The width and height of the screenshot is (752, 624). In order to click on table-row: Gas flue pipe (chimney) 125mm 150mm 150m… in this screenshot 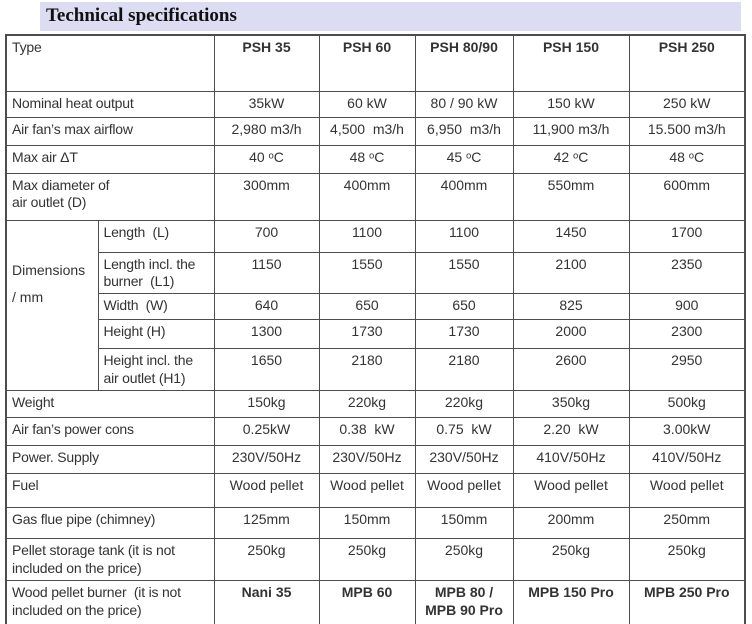, I will do `click(375, 523)`.